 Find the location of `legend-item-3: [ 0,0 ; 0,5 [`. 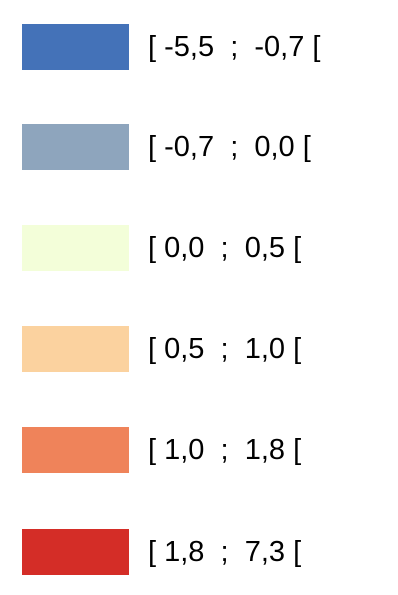

legend-item-3: [ 0,0 ; 0,5 [ is located at coordinates (199, 248).